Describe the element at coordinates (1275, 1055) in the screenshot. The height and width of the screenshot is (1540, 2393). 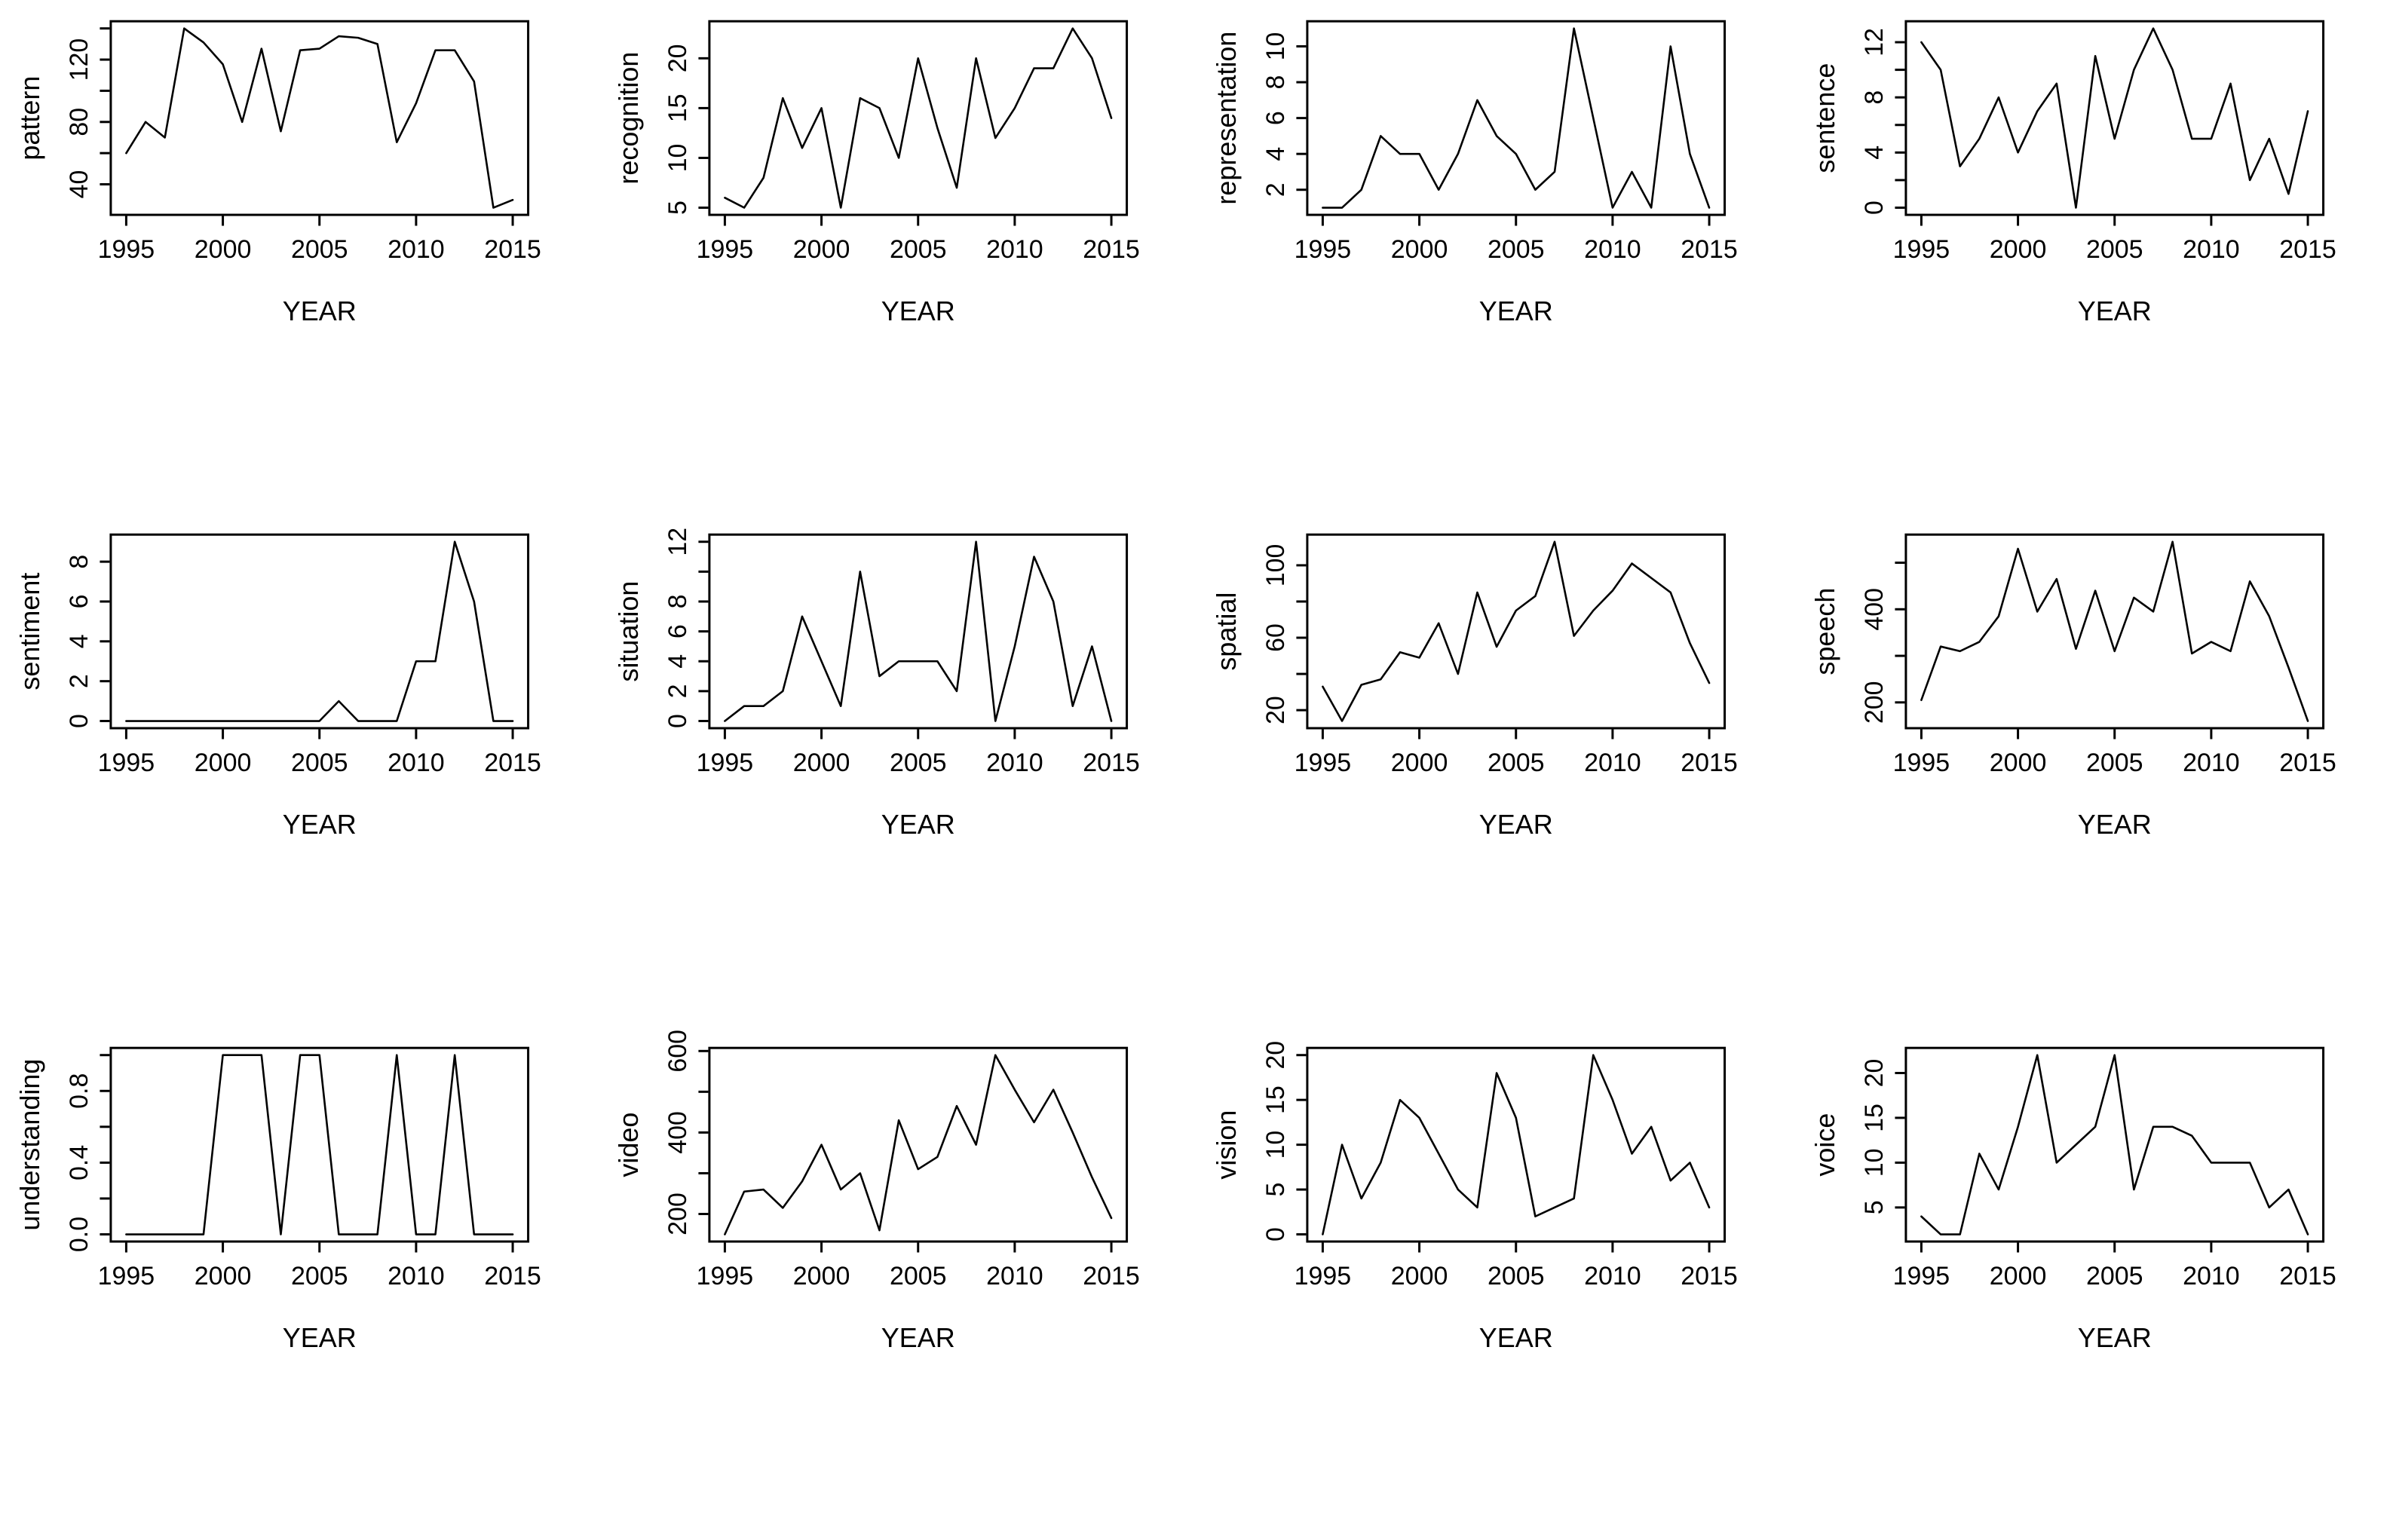
I see `y-tick-label: 20` at that location.